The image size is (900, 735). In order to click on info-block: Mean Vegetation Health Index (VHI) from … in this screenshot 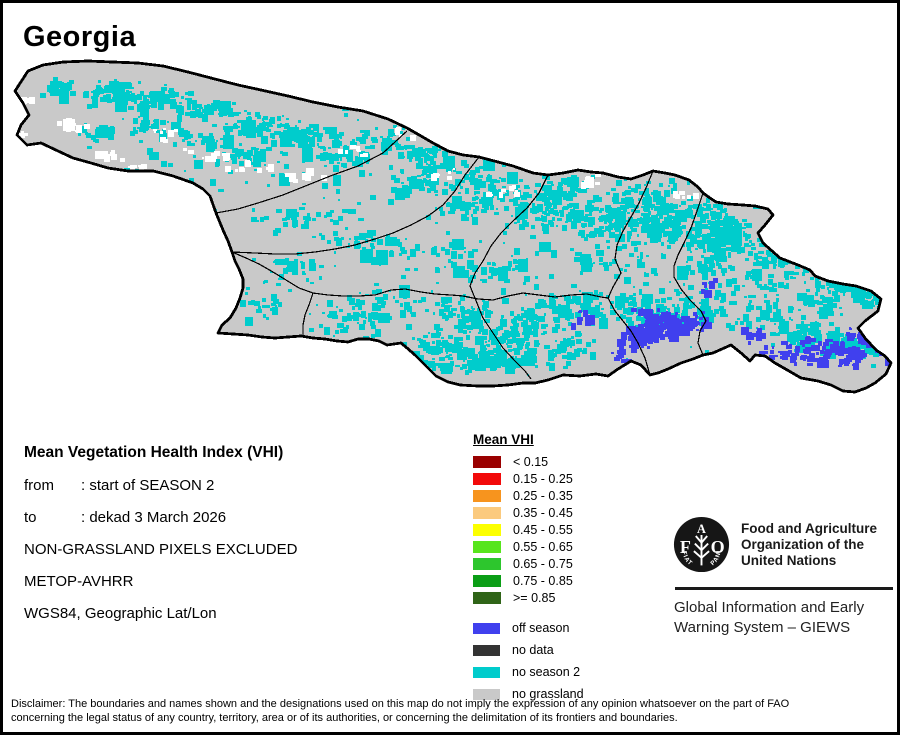, I will do `click(160, 533)`.